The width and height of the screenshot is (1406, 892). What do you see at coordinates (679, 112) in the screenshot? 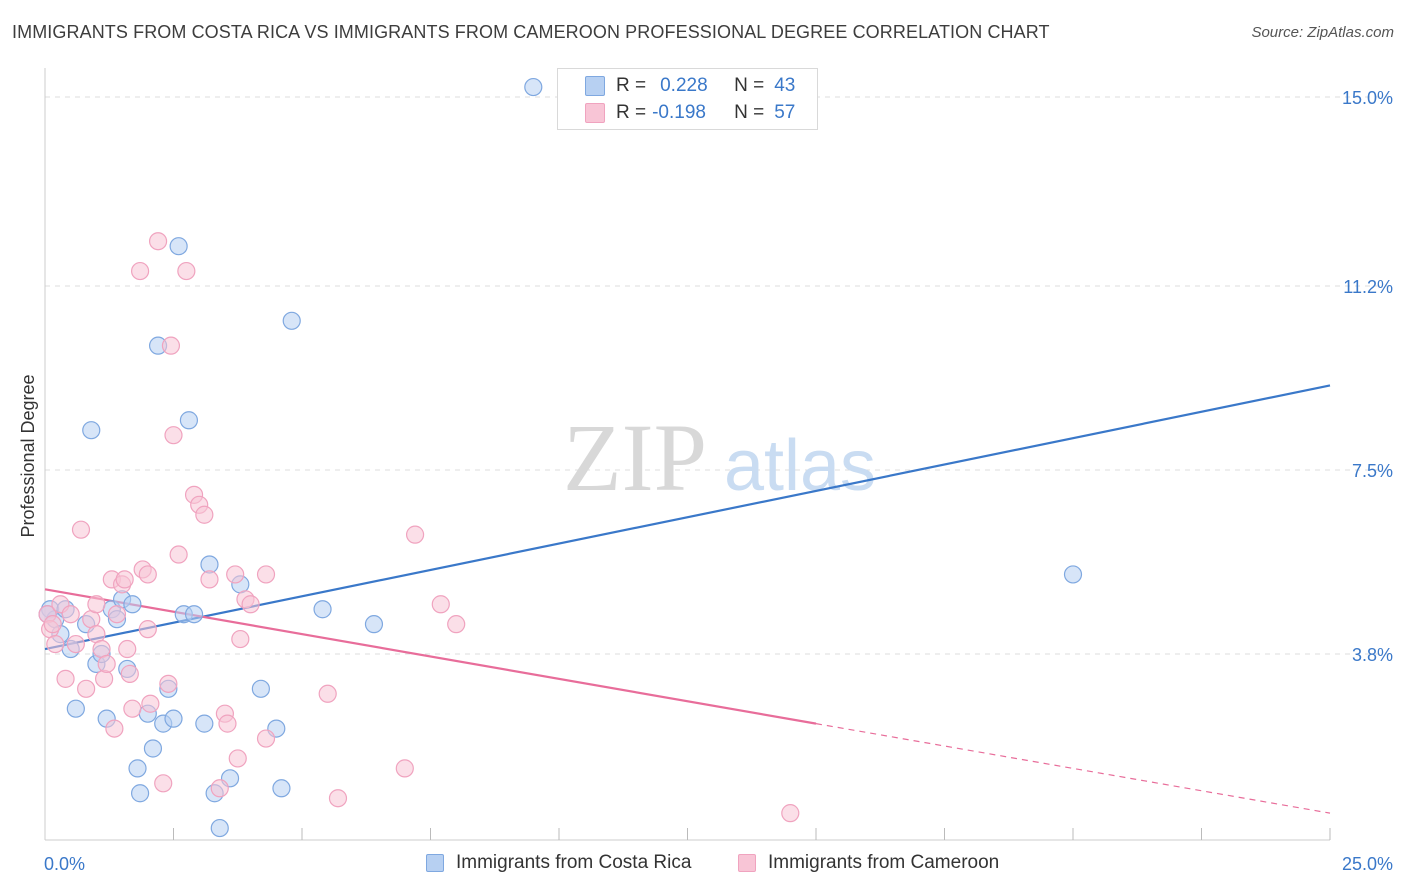
I see `r-value-cameroon: -0.198` at bounding box center [679, 112].